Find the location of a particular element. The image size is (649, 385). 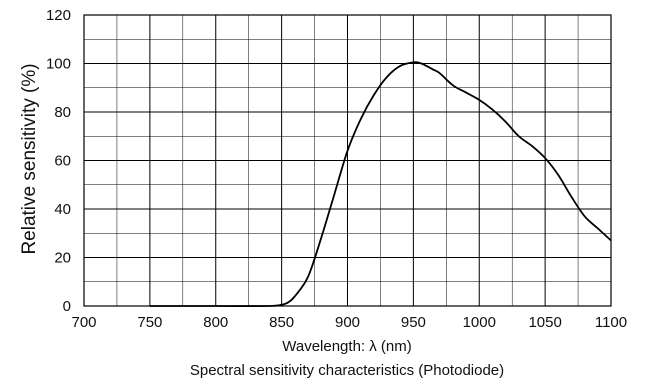

x-tick-label: 1100 is located at coordinates (611, 322).